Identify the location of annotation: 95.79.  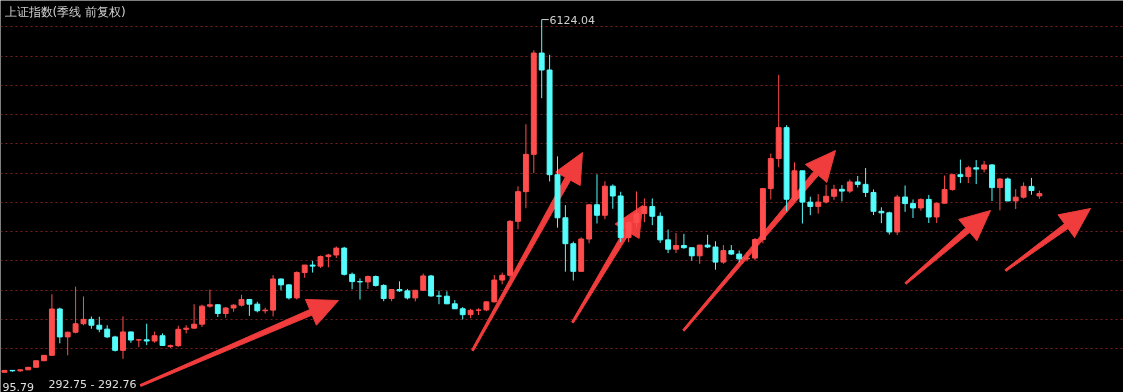
(18, 386).